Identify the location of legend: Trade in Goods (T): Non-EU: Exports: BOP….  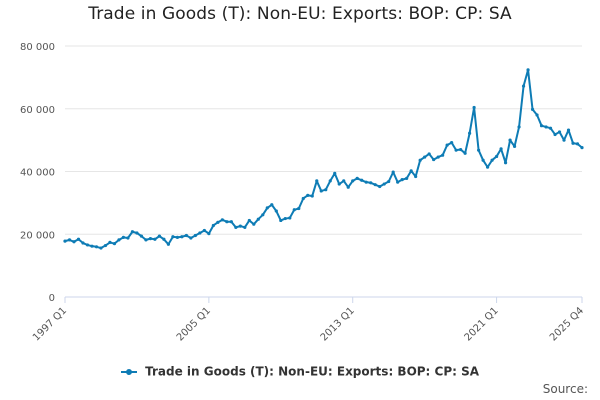
(300, 371).